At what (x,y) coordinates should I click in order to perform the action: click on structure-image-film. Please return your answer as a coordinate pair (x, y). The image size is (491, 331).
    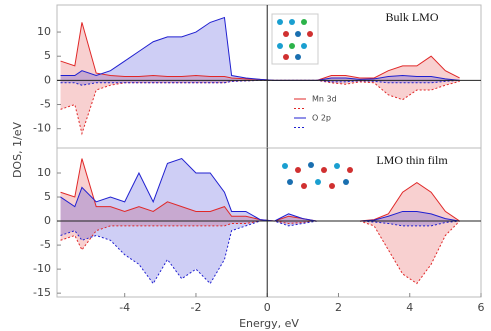
    Looking at the image, I should click on (317, 175).